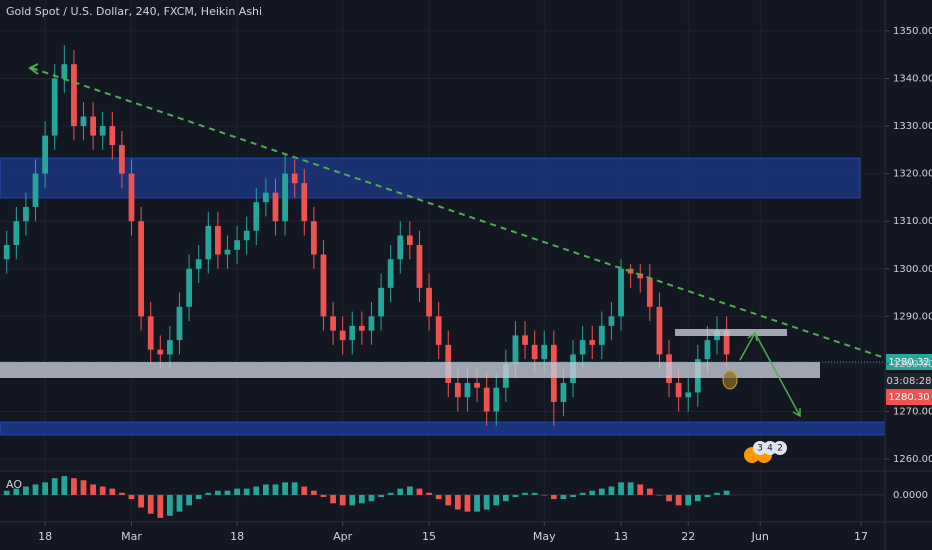  I want to click on y-tick-label: 1330.00, so click(912, 126).